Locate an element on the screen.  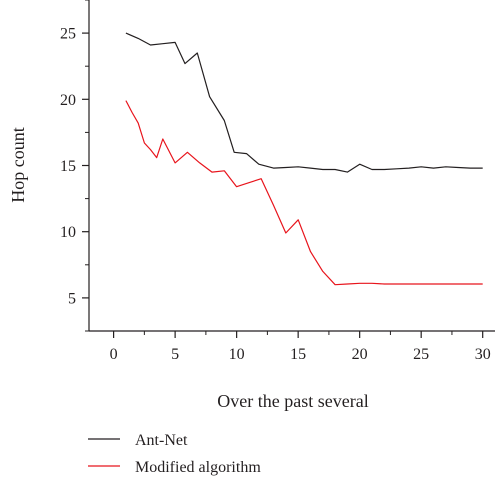
y-axis-label: Hop count is located at coordinates (18, 165).